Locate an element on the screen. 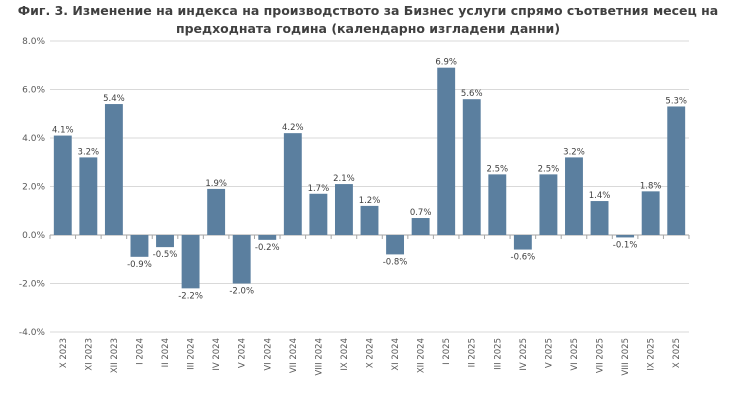  x-tick-label: IV 2024 is located at coordinates (217, 354).